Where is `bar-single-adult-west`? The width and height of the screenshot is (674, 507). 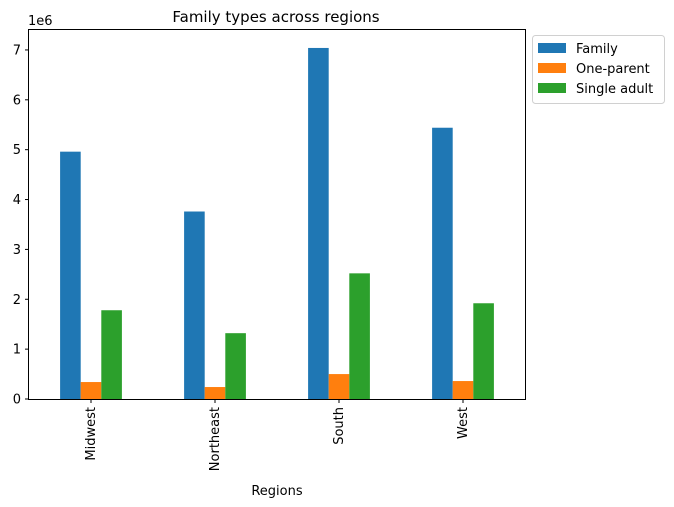 bar-single-adult-west is located at coordinates (483, 351).